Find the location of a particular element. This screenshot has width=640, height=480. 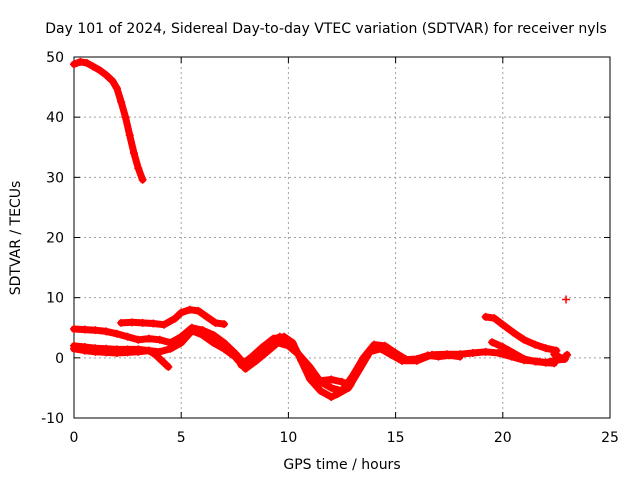

series-track-h is located at coordinates (335, 382).